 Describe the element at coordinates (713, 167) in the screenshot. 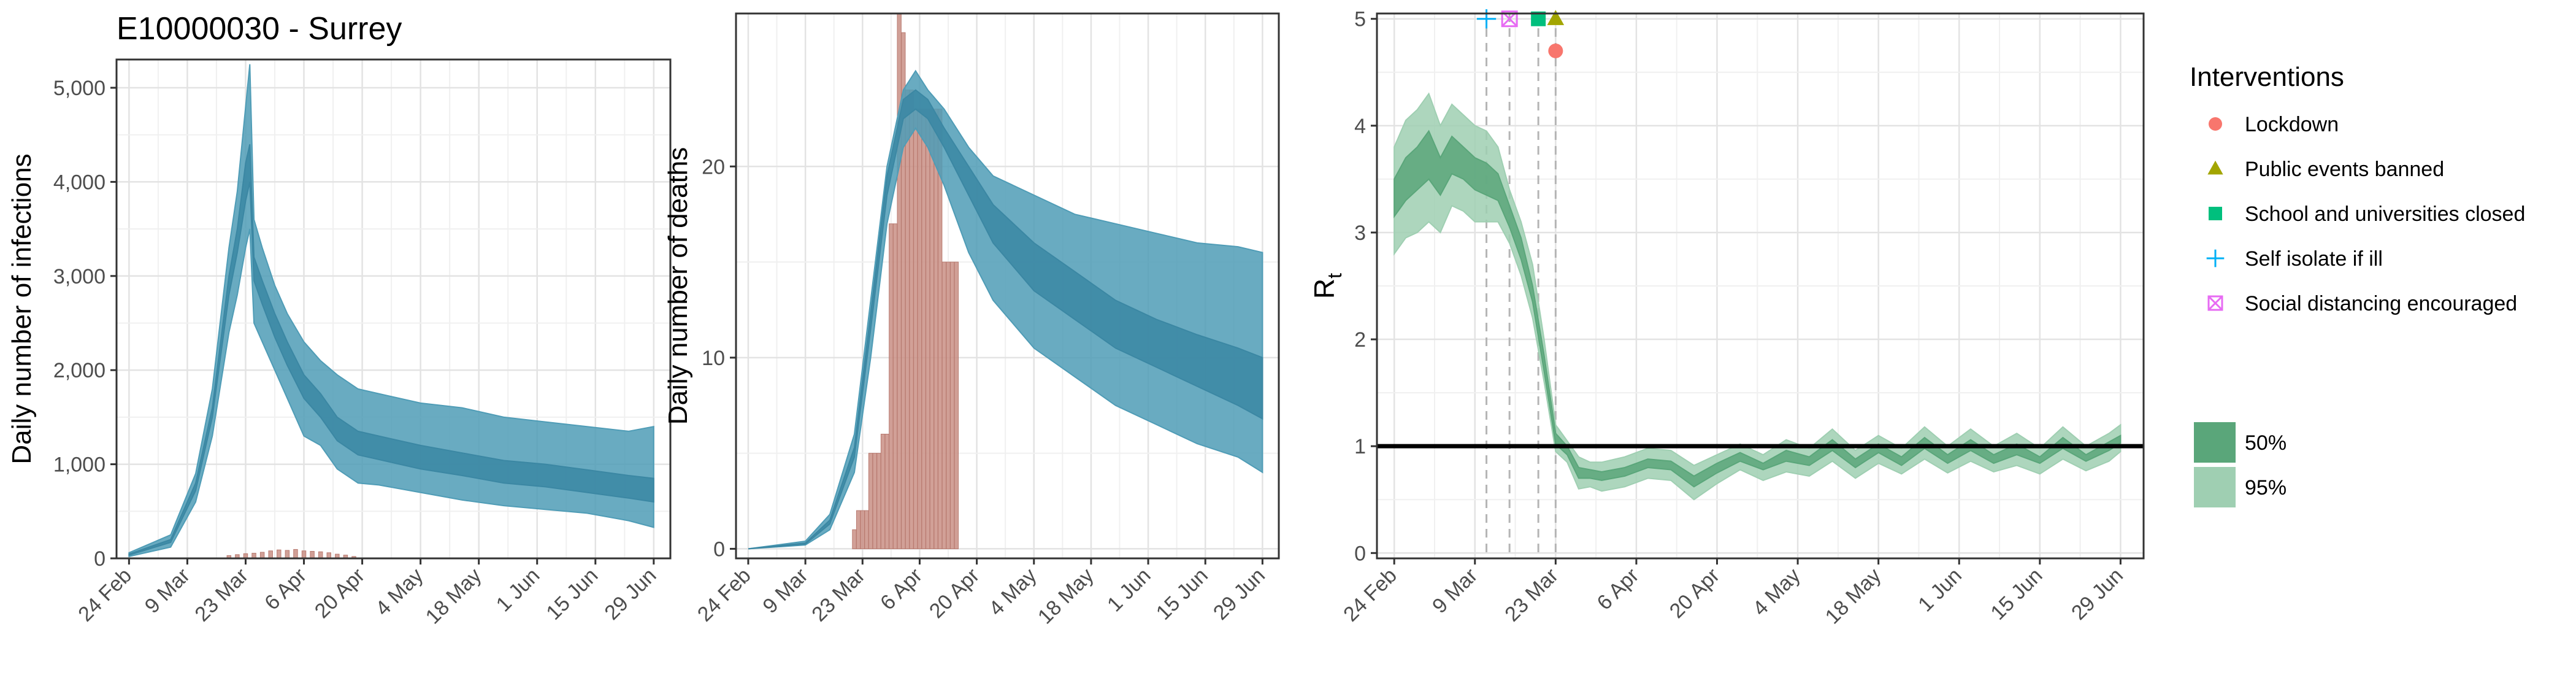

I see `y-tick-label: 20` at that location.